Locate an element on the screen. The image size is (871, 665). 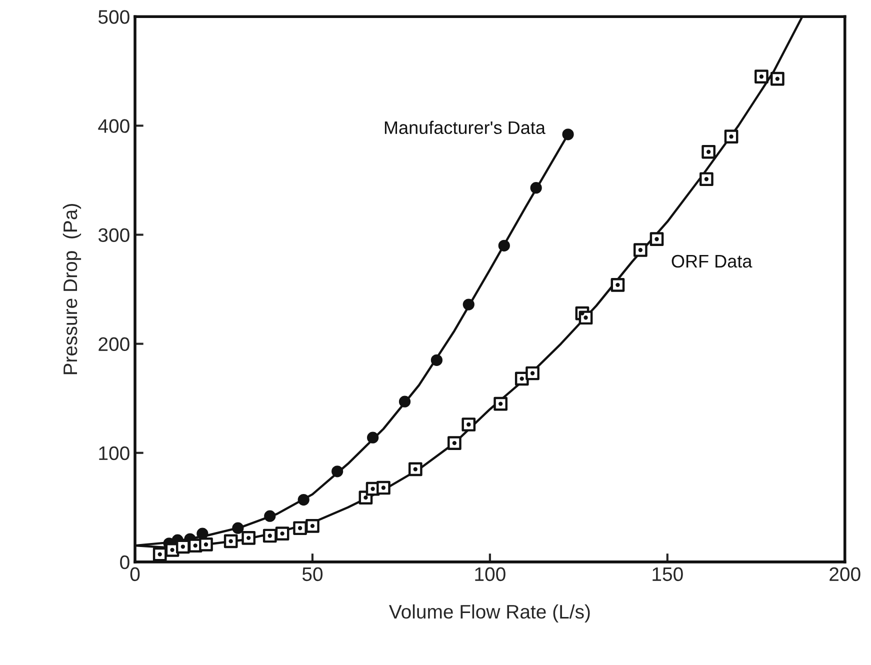
x-tick-label: 50 is located at coordinates (312, 574).